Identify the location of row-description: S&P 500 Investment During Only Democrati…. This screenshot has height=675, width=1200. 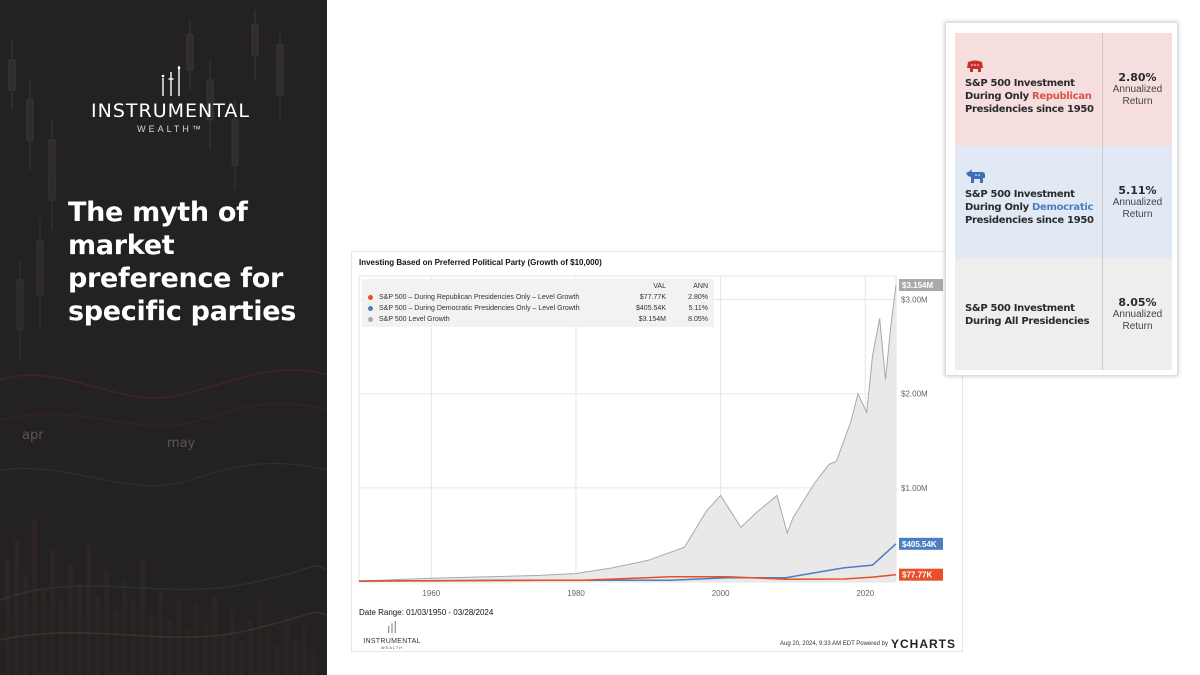
(1028, 202).